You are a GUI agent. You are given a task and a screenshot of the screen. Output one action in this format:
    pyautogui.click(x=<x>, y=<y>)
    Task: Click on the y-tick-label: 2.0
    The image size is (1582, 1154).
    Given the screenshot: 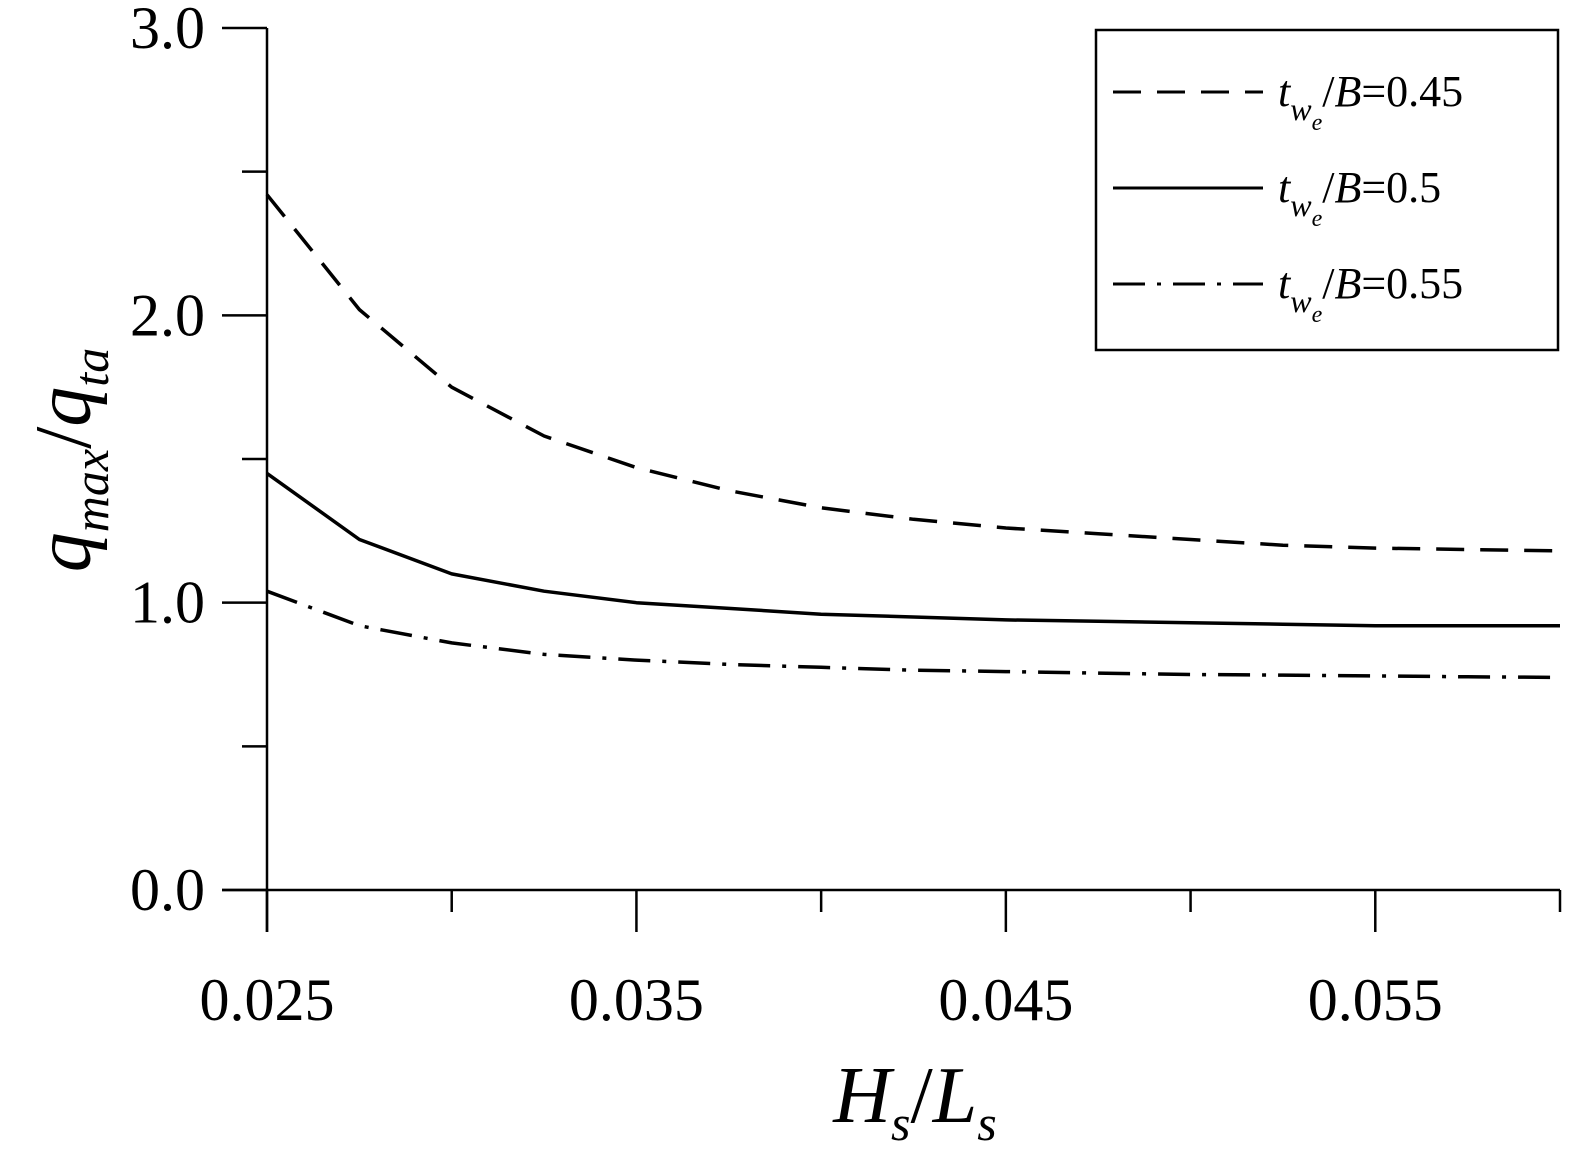 What is the action you would take?
    pyautogui.click(x=167, y=315)
    